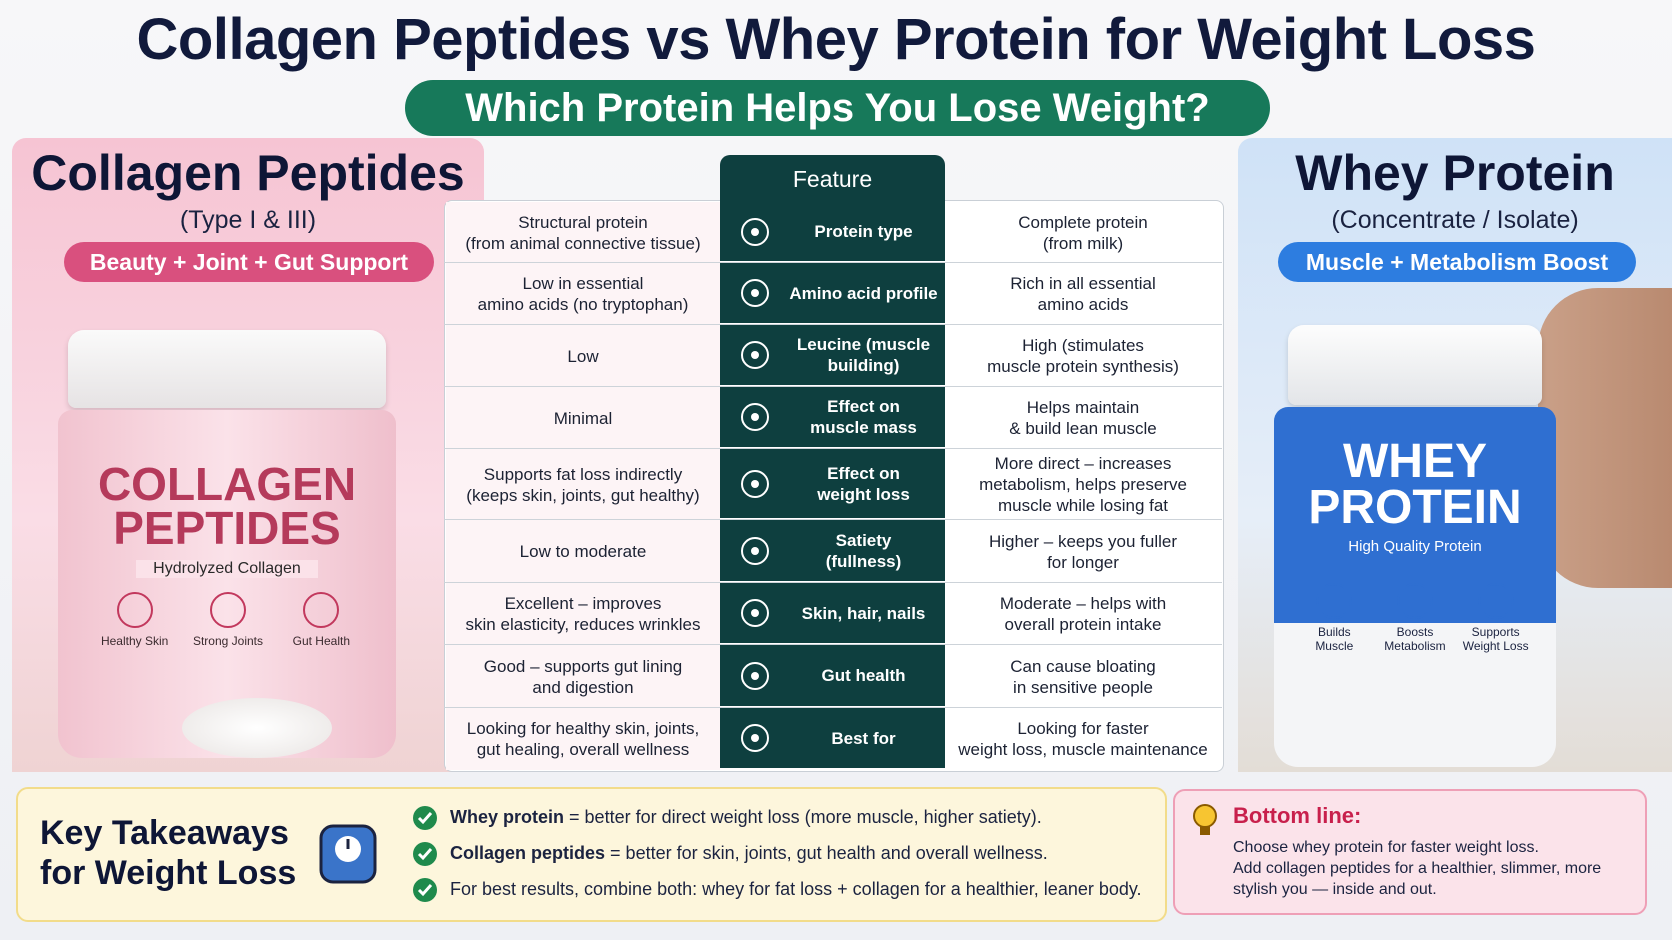 This screenshot has width=1672, height=940. I want to click on panel-tag: Muscle + Metabolism Boost, so click(1457, 262).